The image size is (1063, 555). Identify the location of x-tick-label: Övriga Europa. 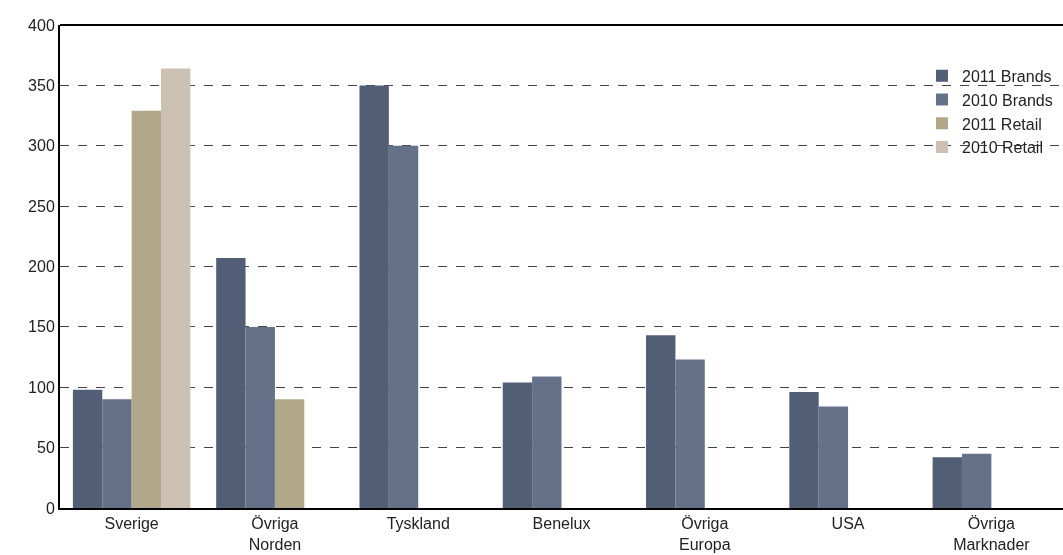
(704, 534).